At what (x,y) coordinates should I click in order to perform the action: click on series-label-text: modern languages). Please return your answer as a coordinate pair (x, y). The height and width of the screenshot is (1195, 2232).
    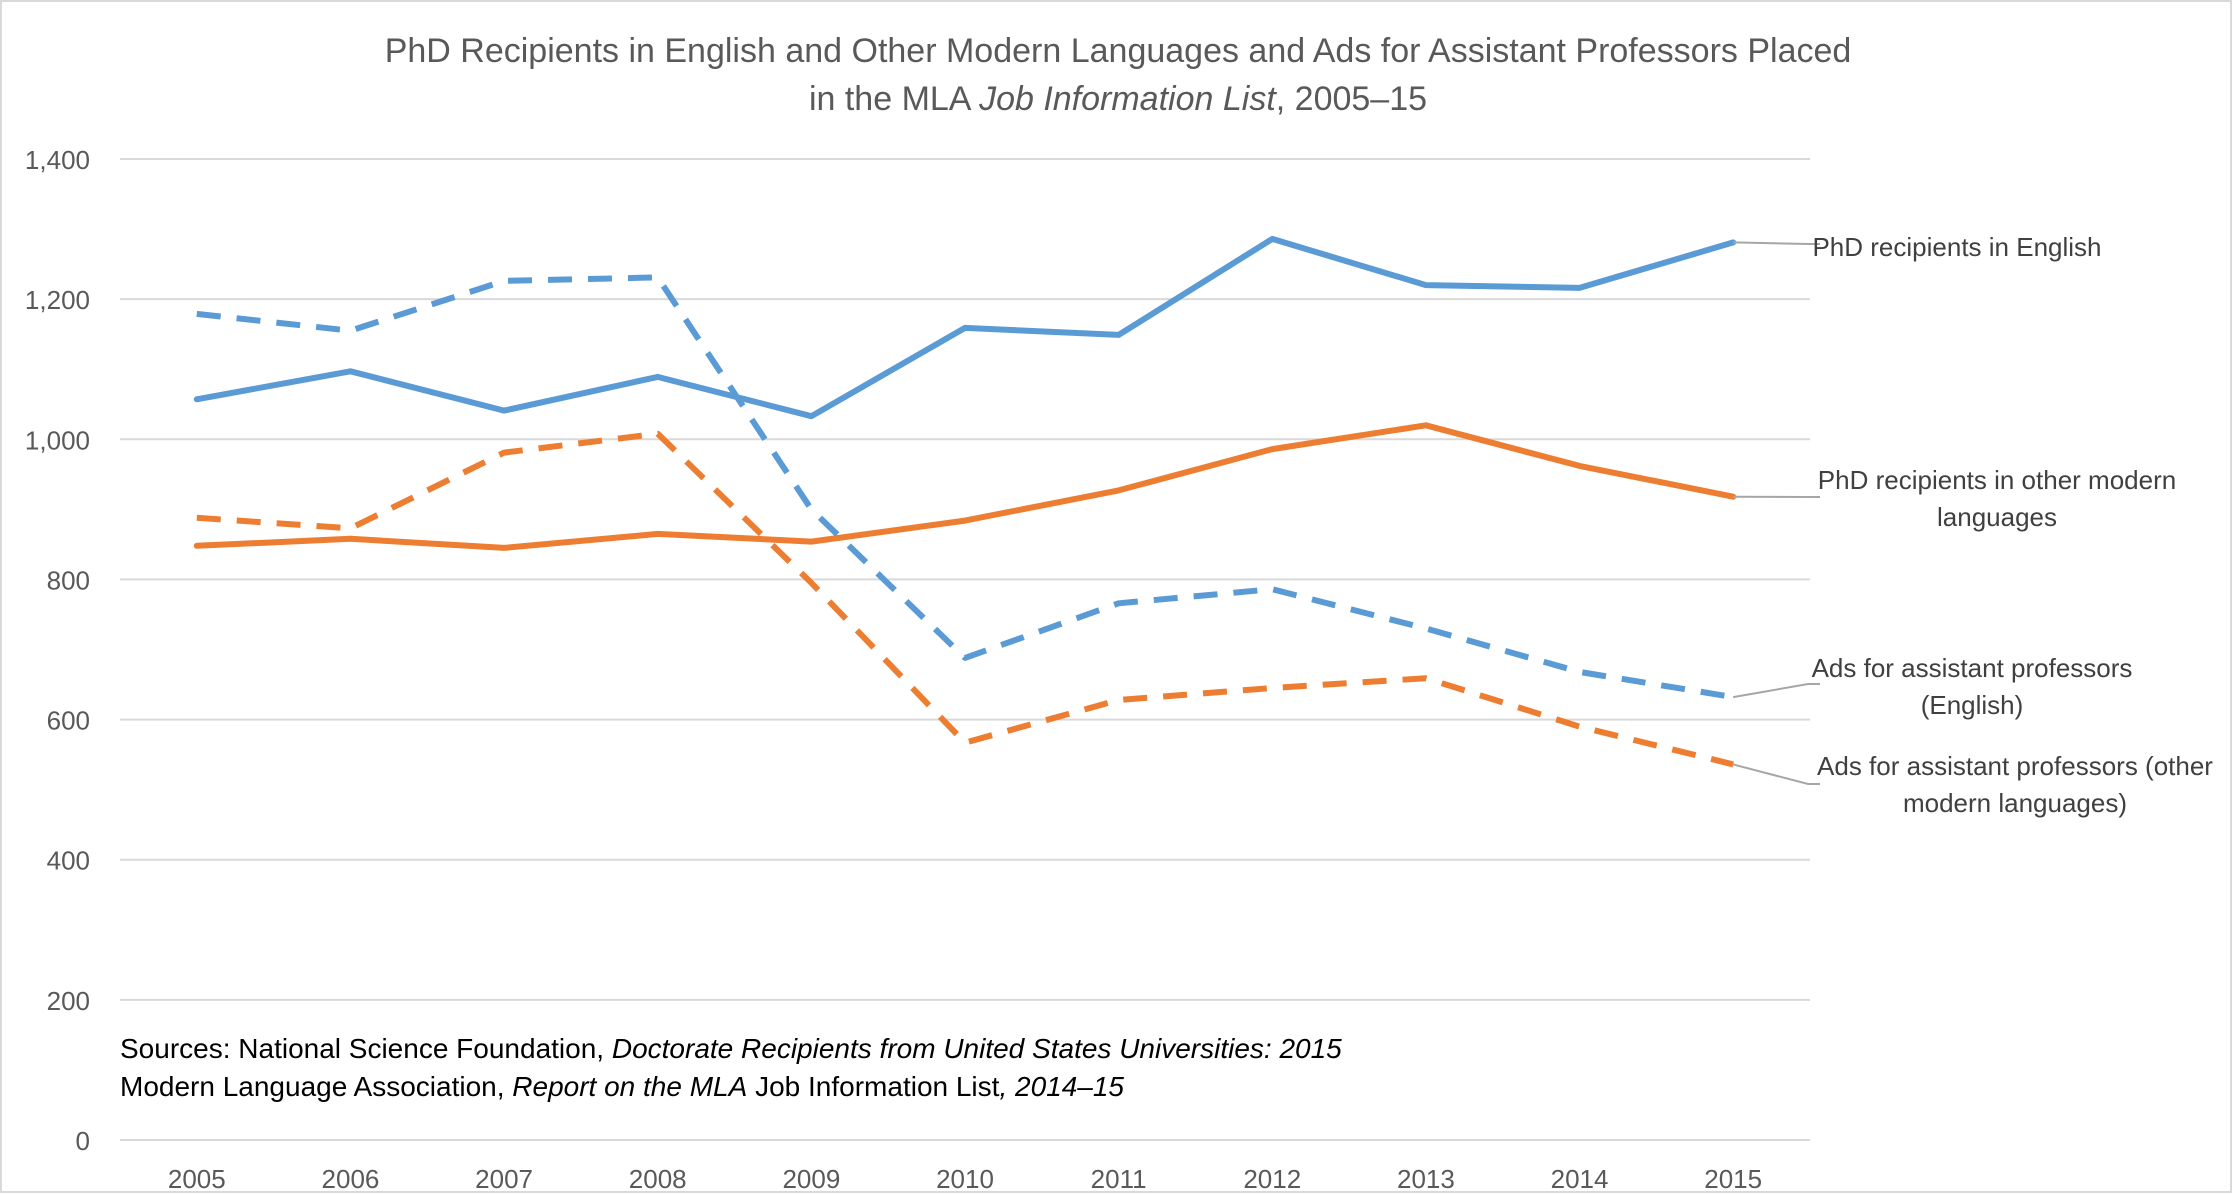
    Looking at the image, I should click on (2015, 803).